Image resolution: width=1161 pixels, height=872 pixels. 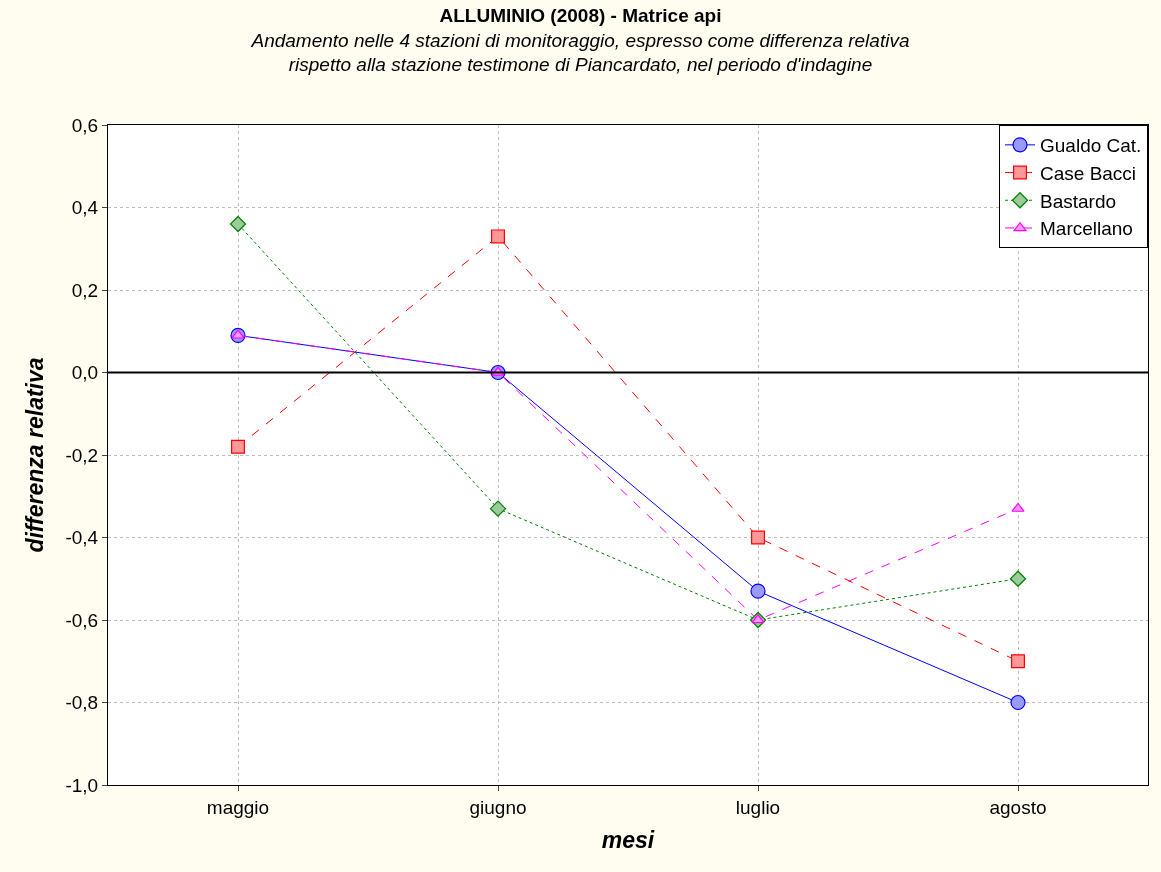 What do you see at coordinates (238, 807) in the screenshot?
I see `x-tick-label: maggio` at bounding box center [238, 807].